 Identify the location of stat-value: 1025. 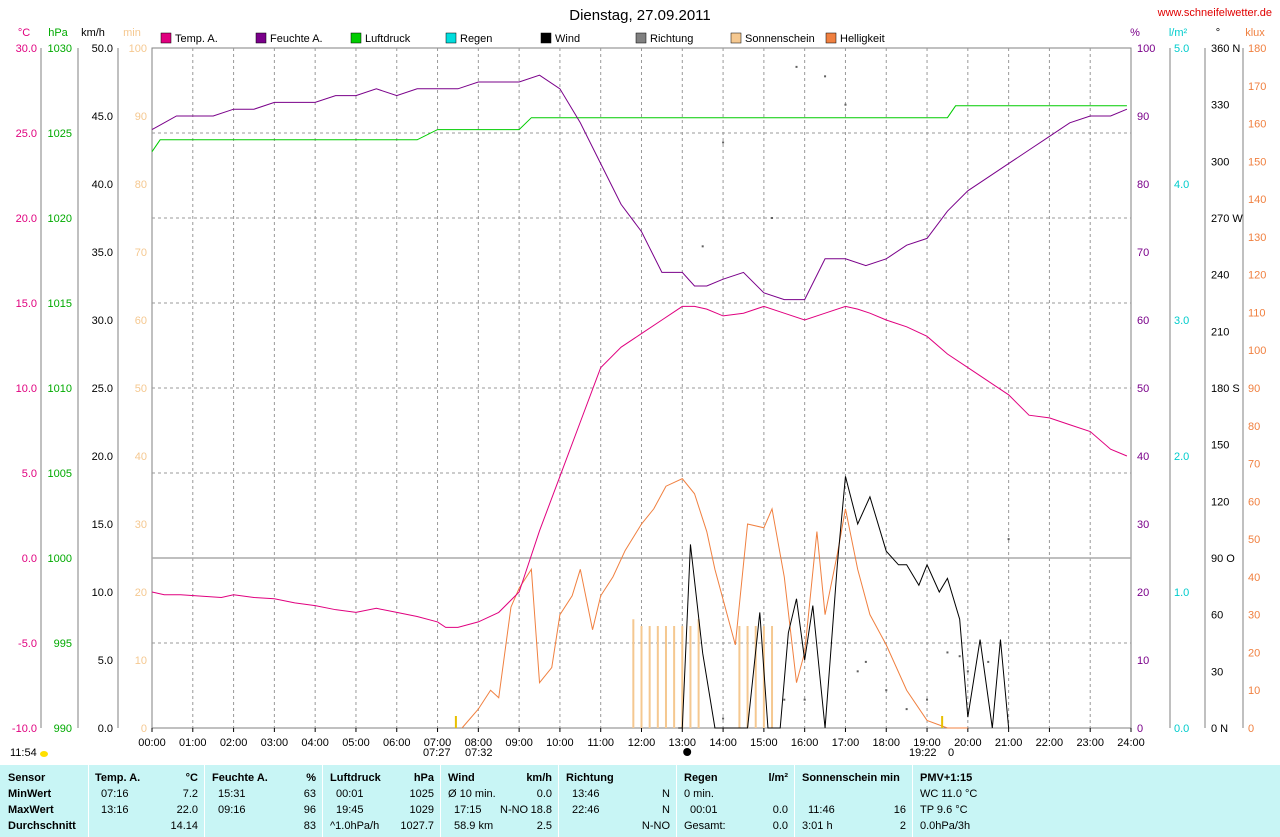
(421, 794).